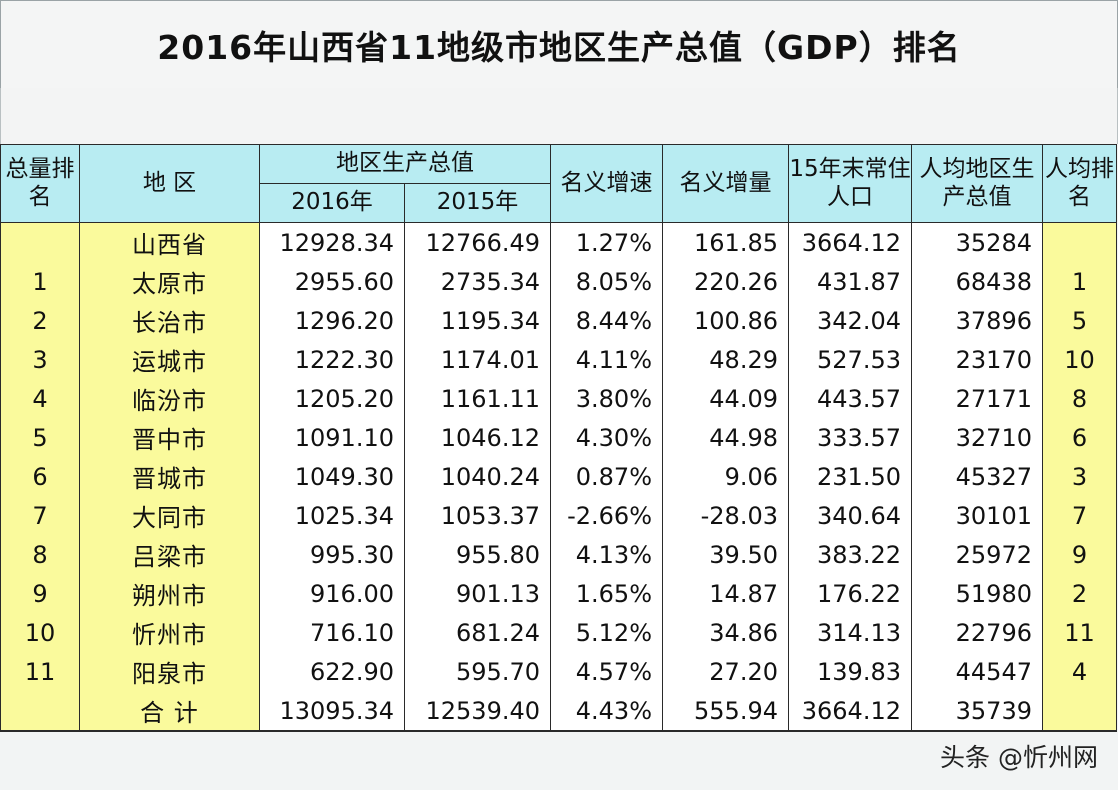 Image resolution: width=1118 pixels, height=790 pixels. What do you see at coordinates (977, 183) in the screenshot?
I see `header-per-capita: 人均地区生产总值` at bounding box center [977, 183].